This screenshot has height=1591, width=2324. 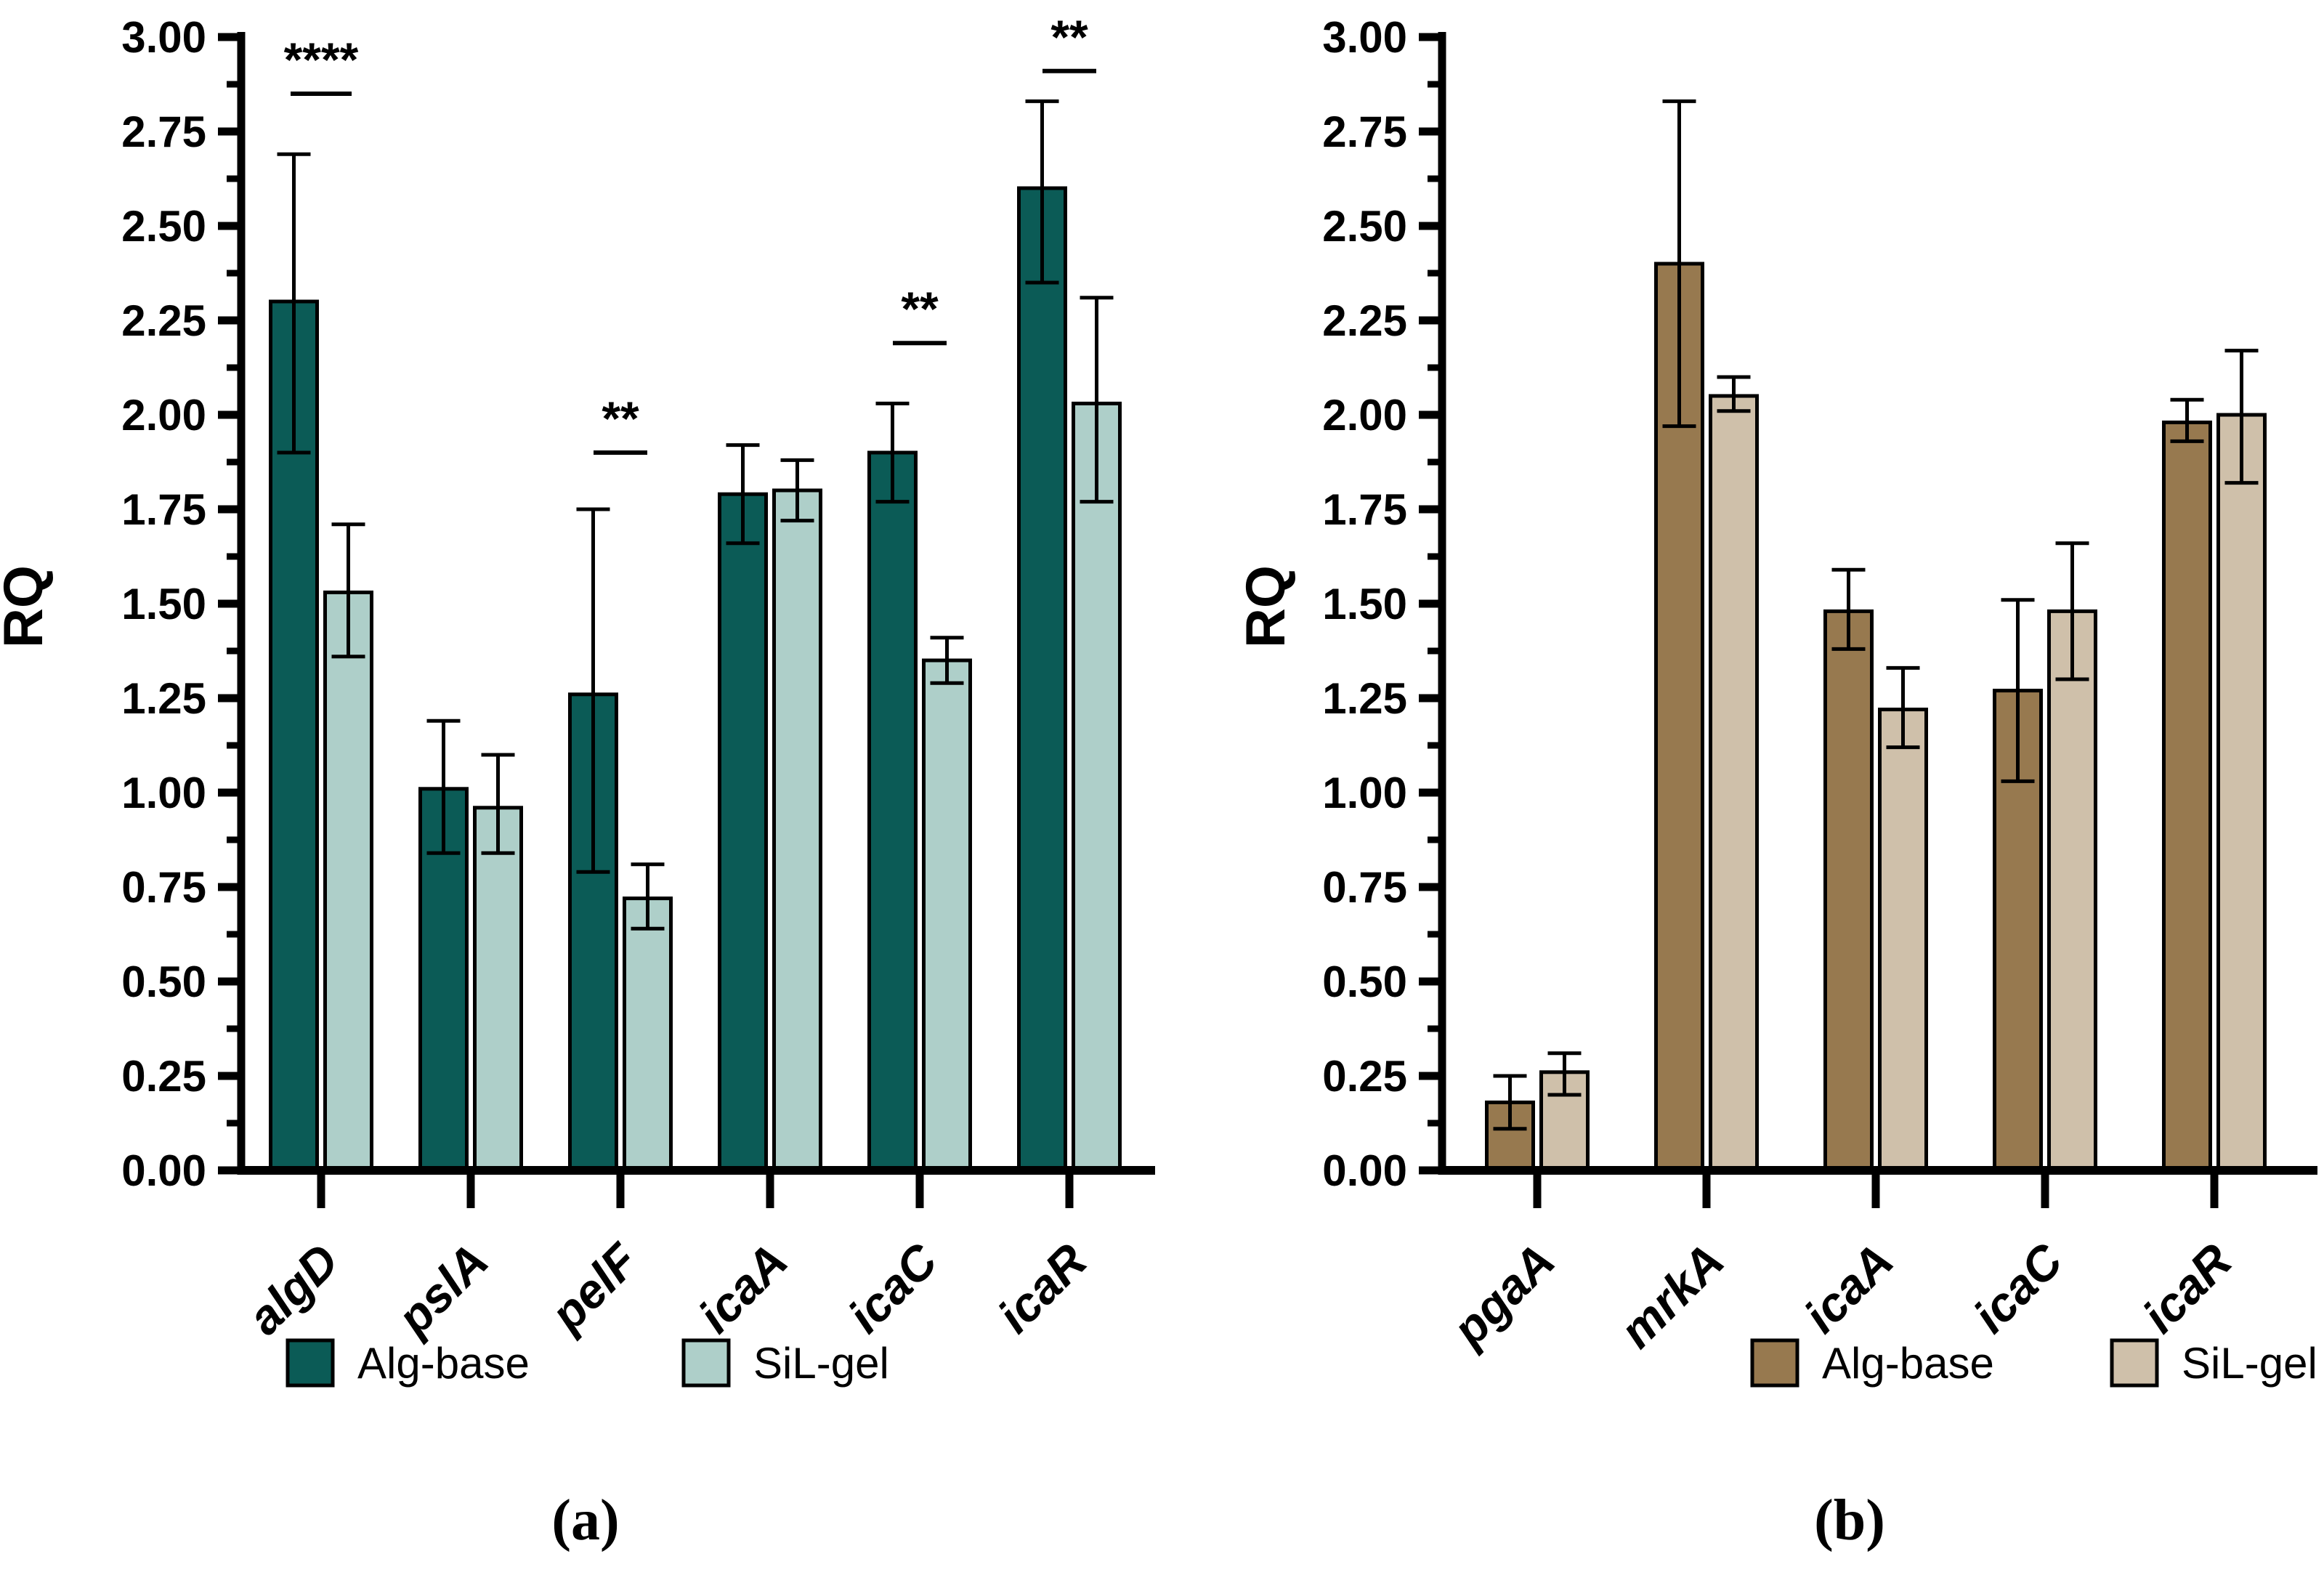 I want to click on x-category-label: algD, so click(x=292, y=1290).